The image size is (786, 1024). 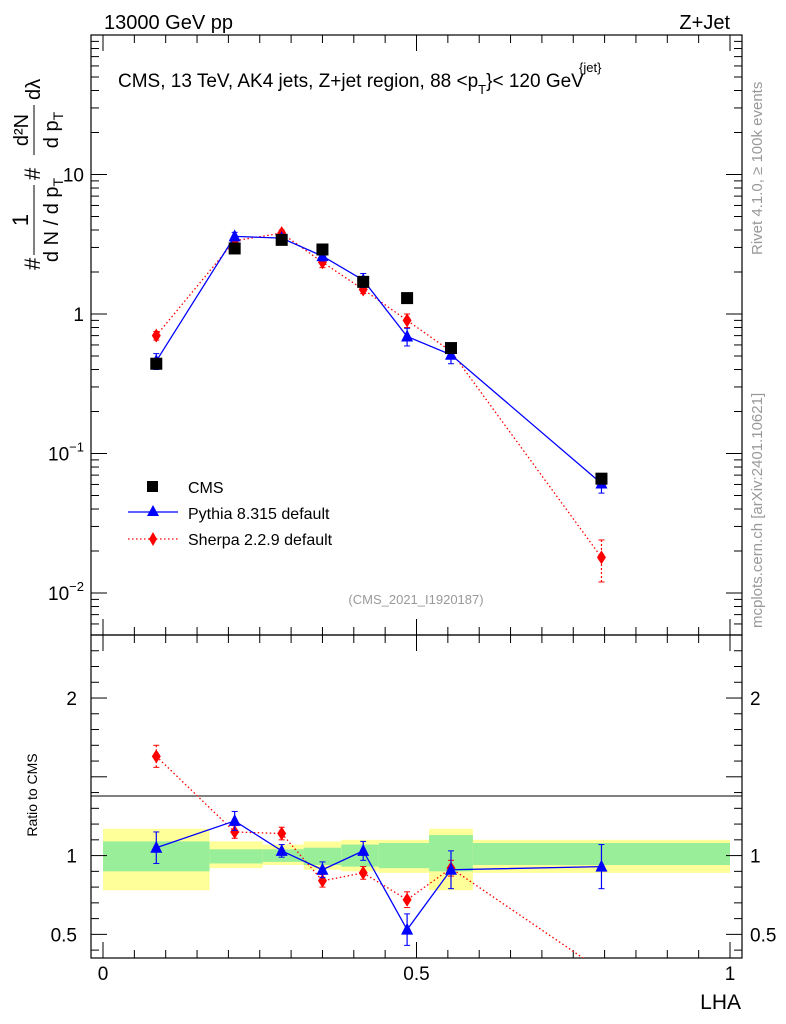 I want to click on x-tick-label: 0, so click(x=103, y=974).